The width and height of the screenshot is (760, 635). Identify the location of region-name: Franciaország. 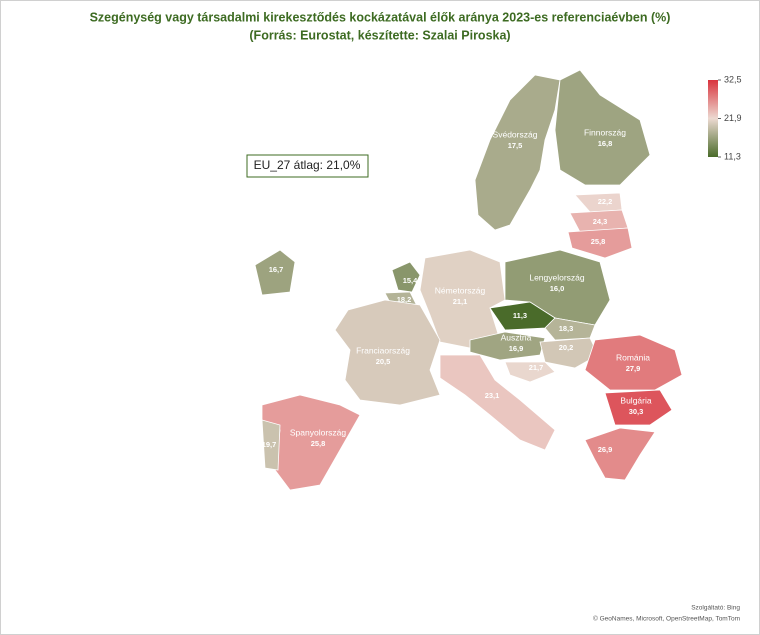
(383, 350).